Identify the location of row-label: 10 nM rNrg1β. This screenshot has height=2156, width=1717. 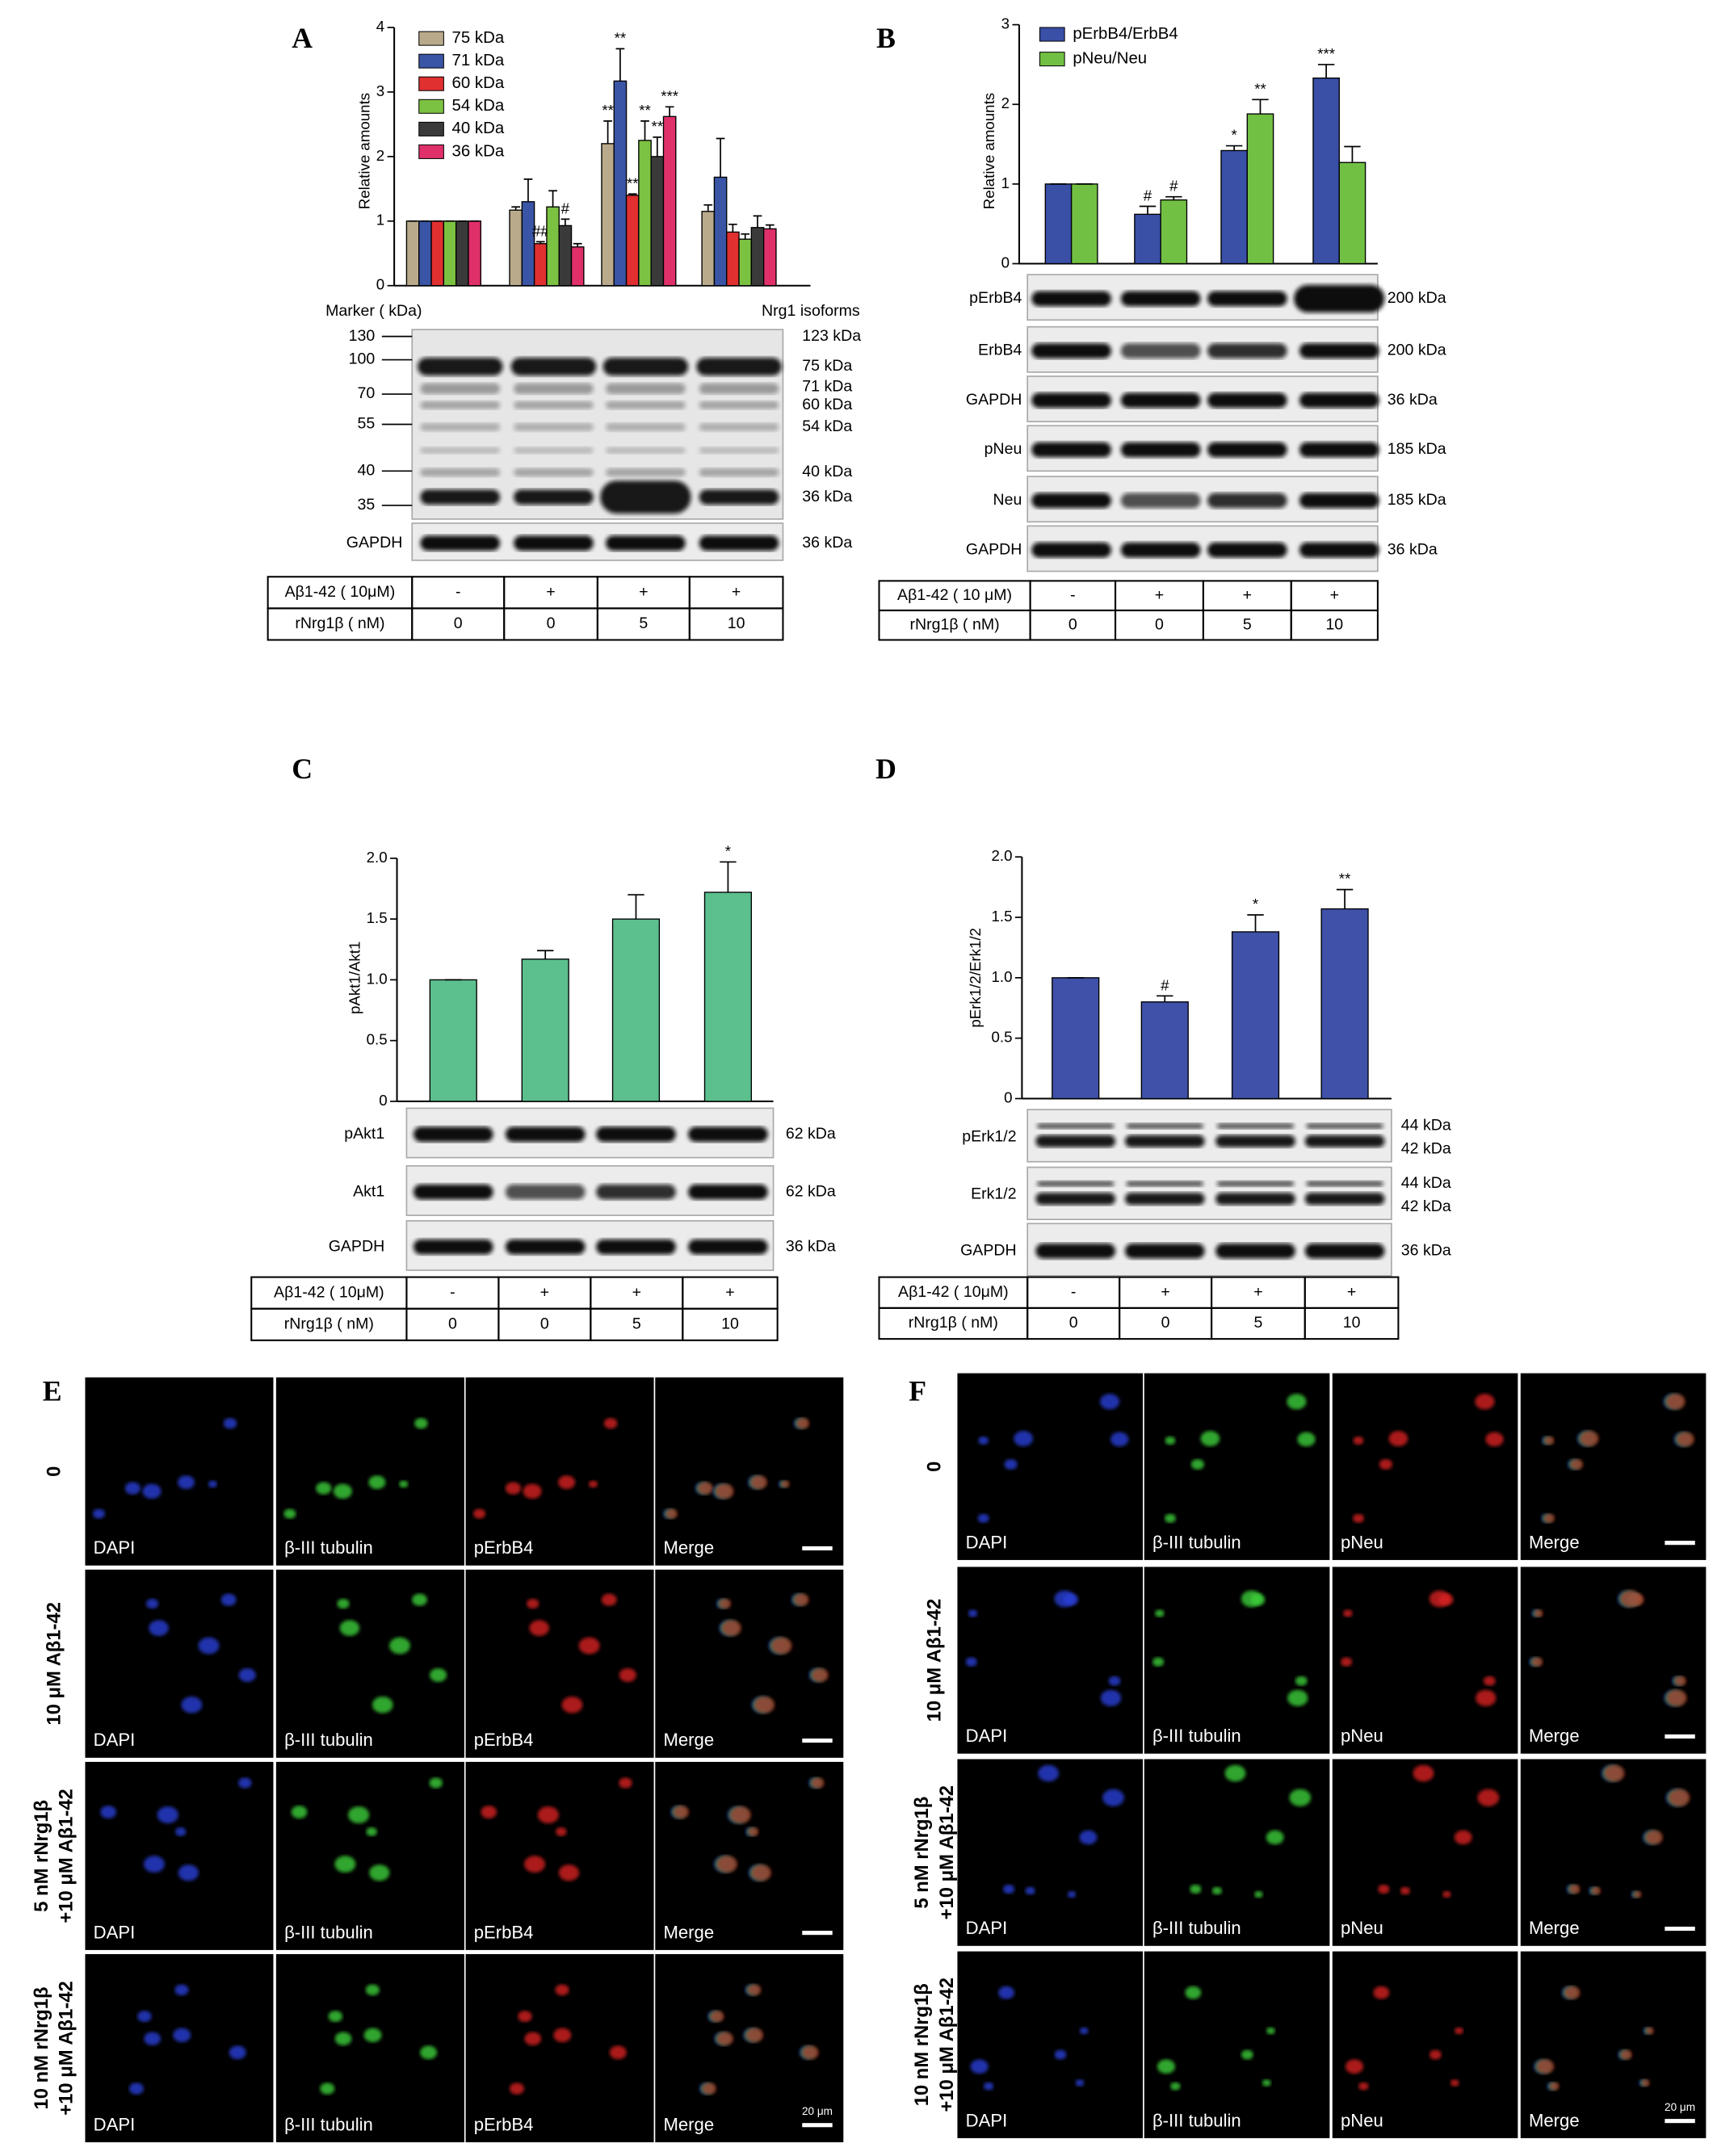
(41, 2047).